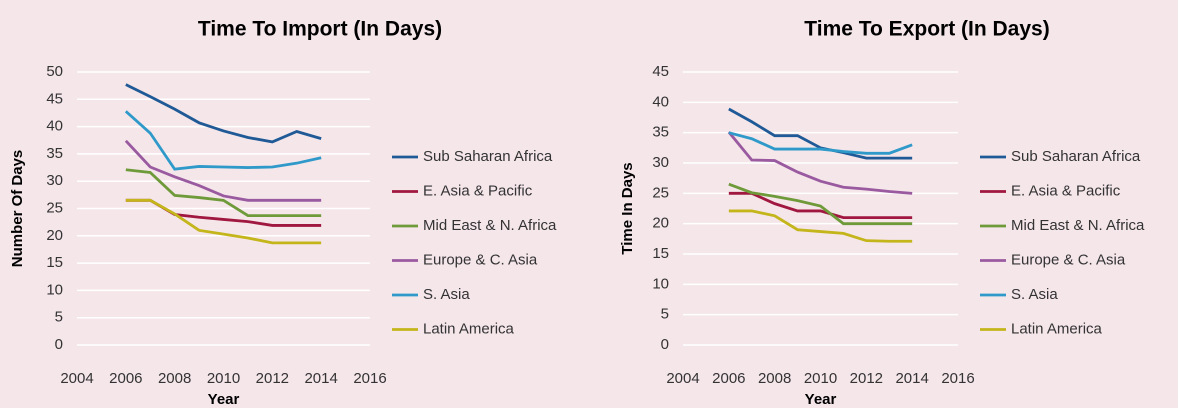 This screenshot has width=1178, height=408. Describe the element at coordinates (926, 29) in the screenshot. I see `chart-title: Time To Export (In Days)` at that location.